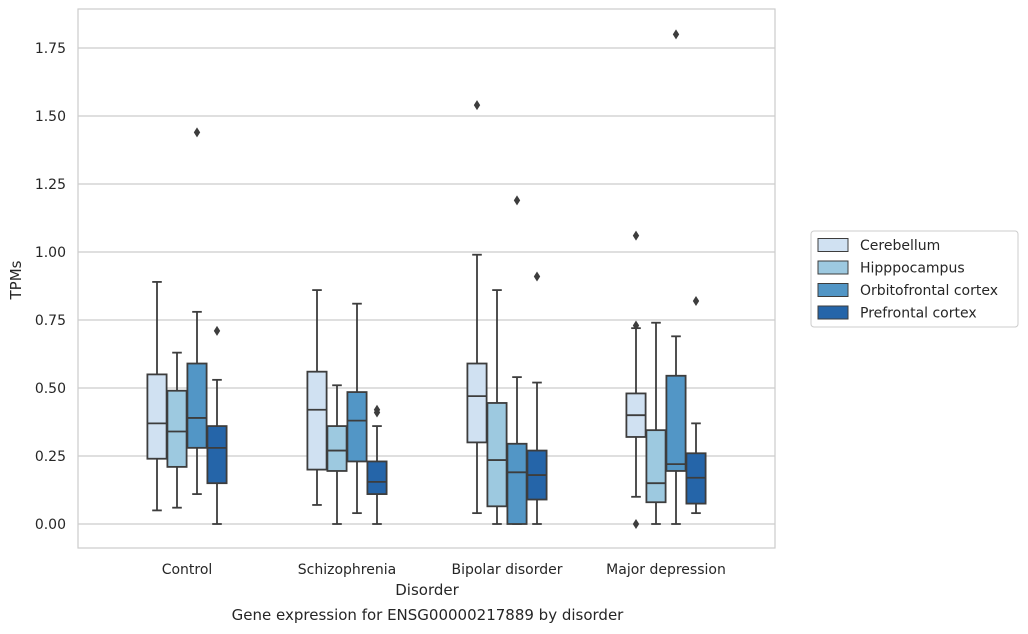 The image size is (1028, 634). What do you see at coordinates (427, 590) in the screenshot?
I see `x-axis-title: Disorder` at bounding box center [427, 590].